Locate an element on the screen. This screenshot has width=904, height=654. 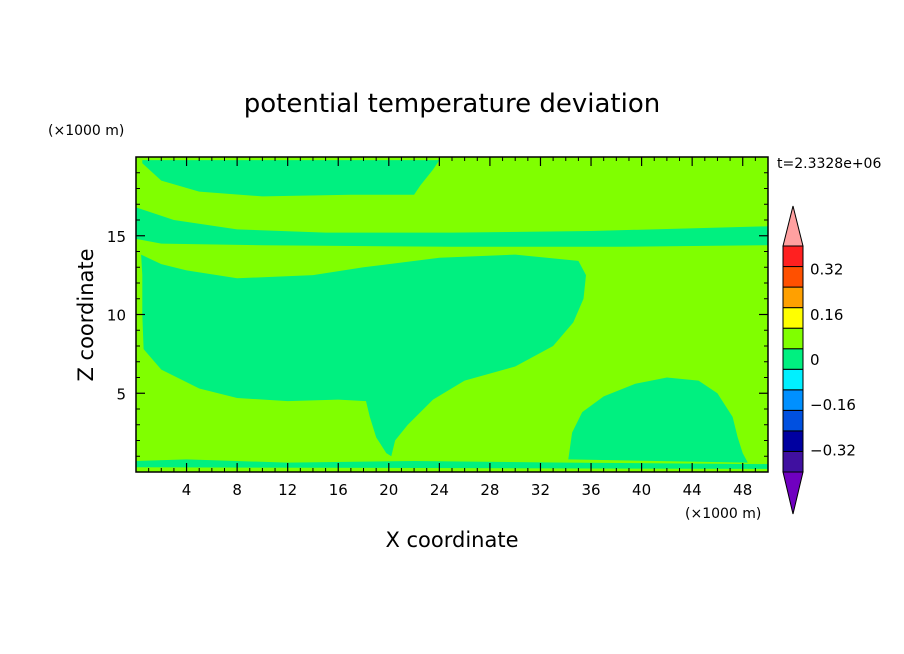
x-tick-label: 16 is located at coordinates (338, 490).